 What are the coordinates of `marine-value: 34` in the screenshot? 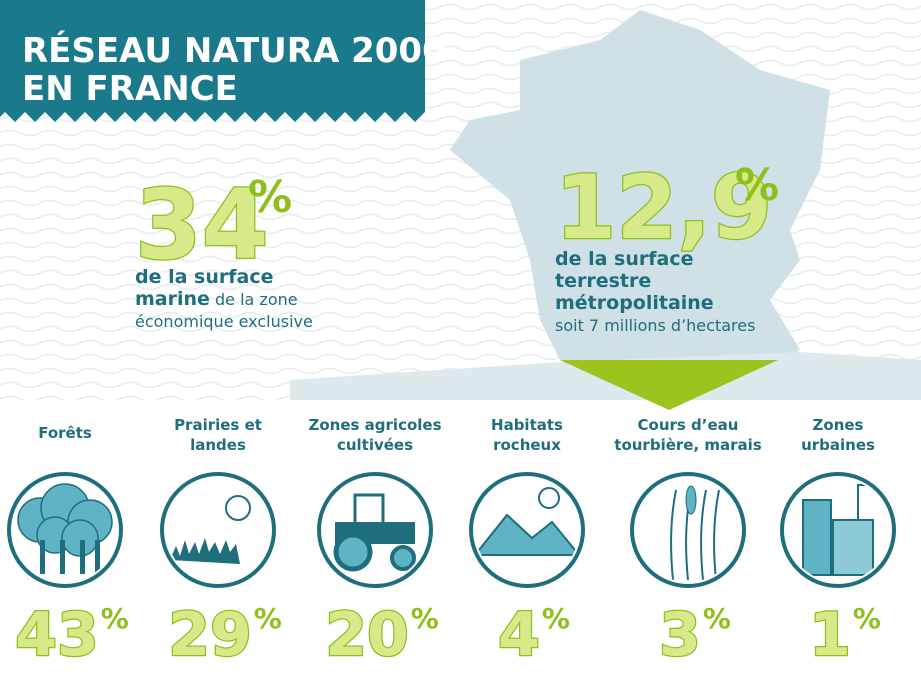 It's located at (202, 225).